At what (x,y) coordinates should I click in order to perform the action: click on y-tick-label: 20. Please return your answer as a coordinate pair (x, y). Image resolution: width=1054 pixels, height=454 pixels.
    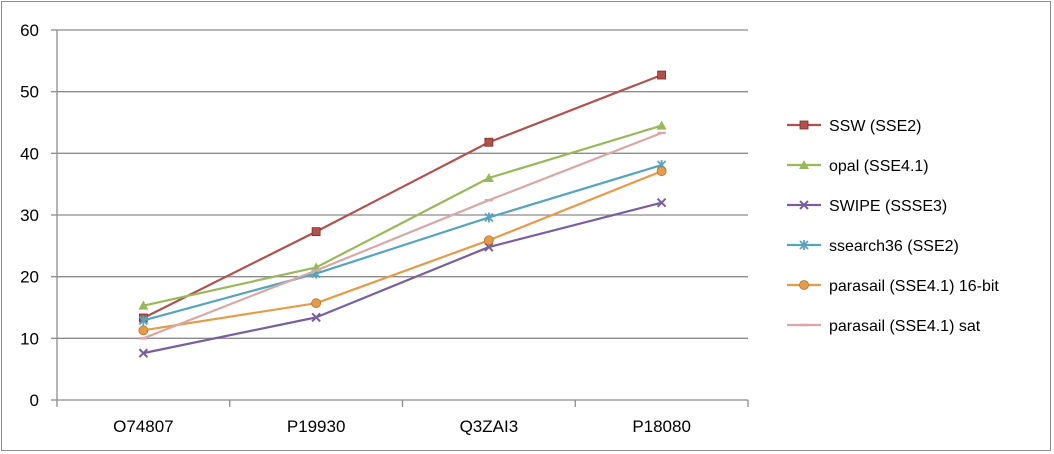
    Looking at the image, I should click on (29, 277).